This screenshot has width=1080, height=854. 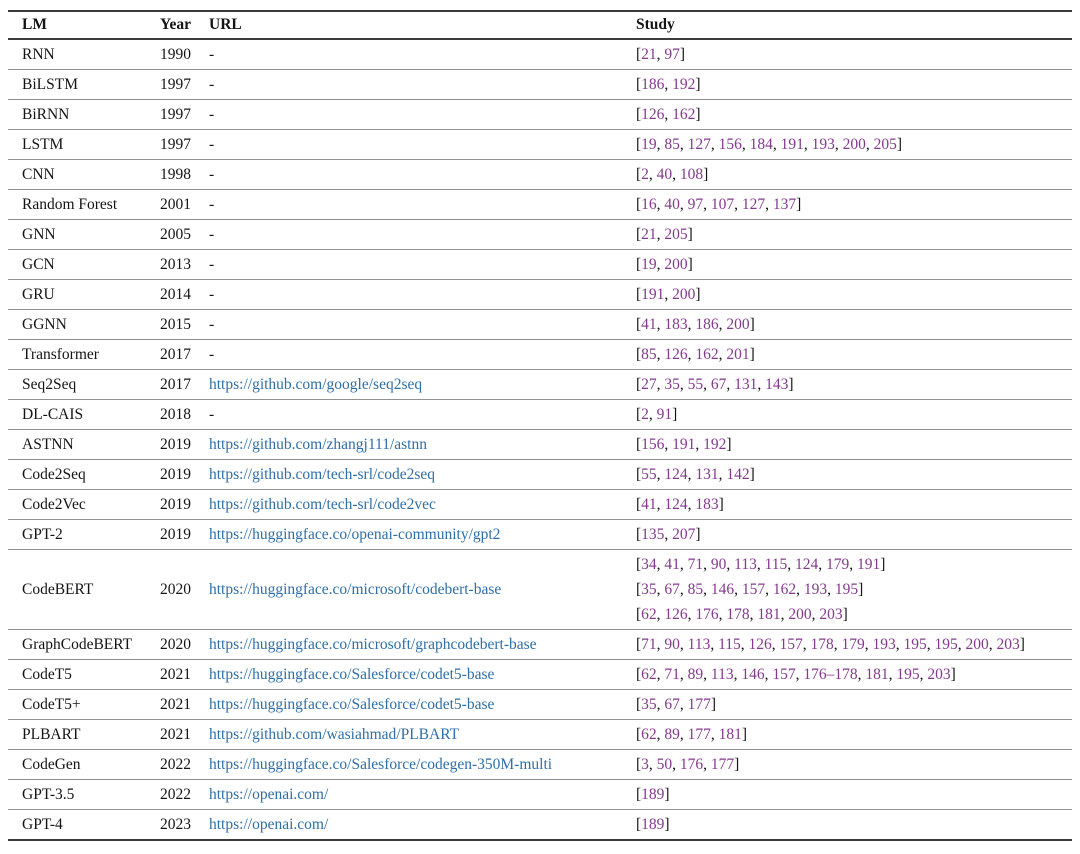 I want to click on citation-link: 184, so click(x=761, y=144).